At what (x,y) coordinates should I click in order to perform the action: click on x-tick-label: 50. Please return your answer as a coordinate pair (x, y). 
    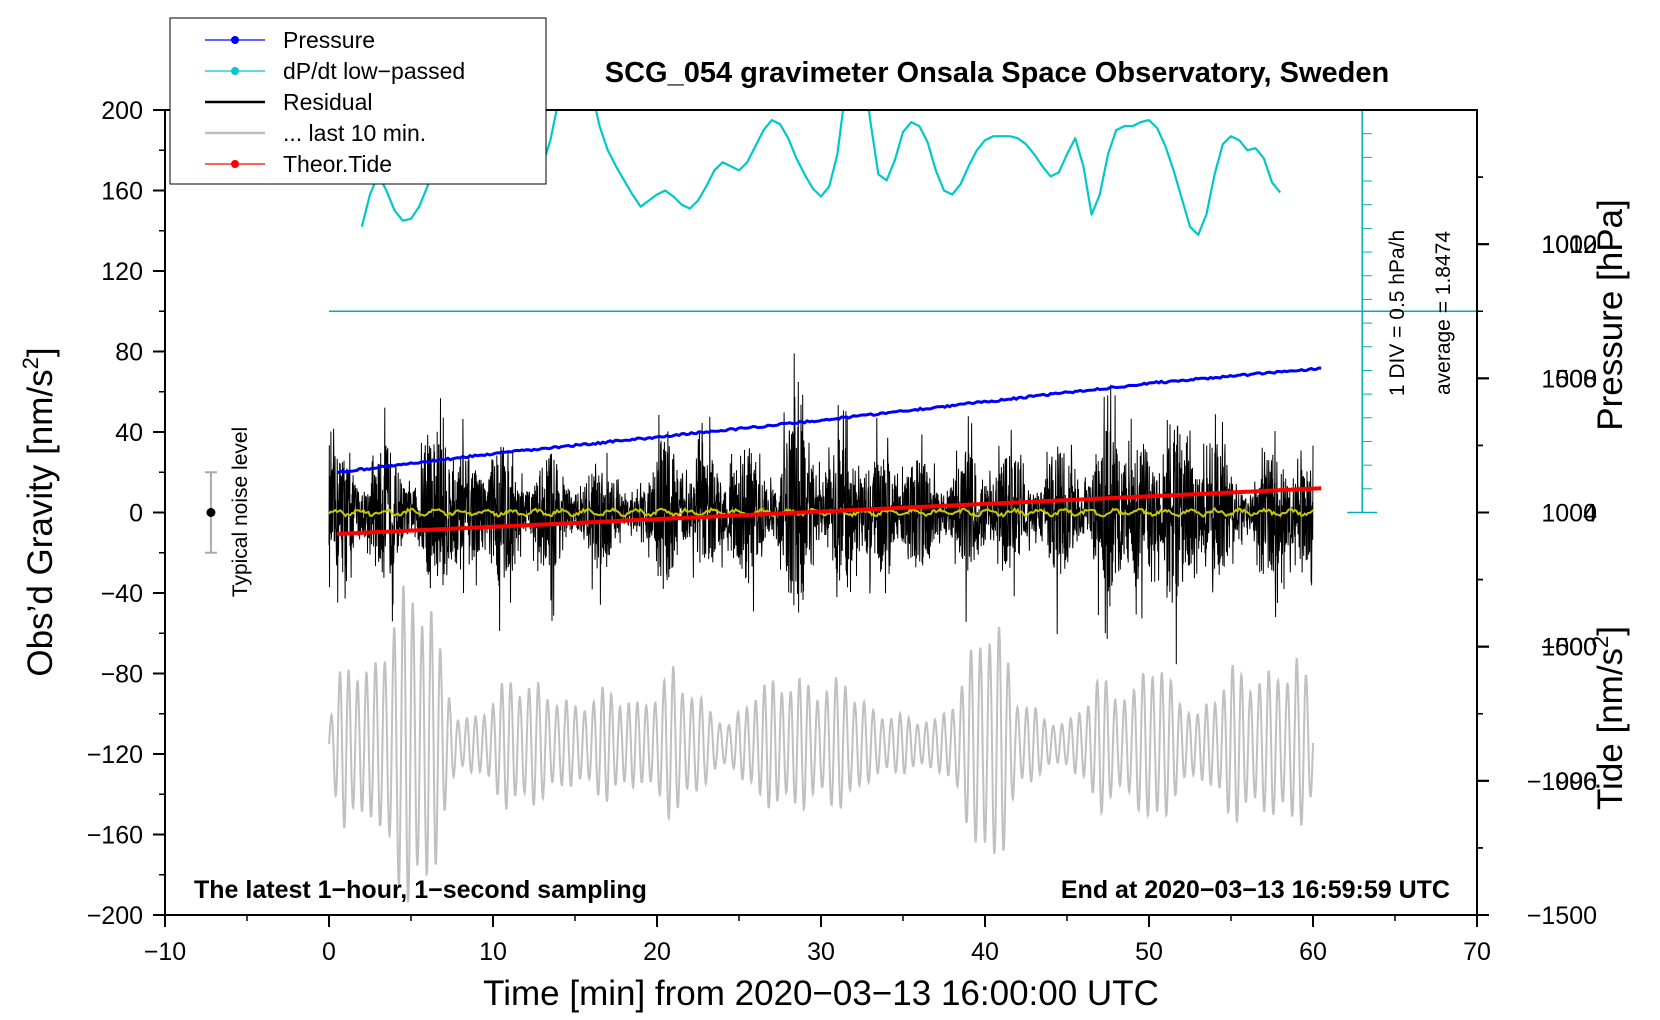
    Looking at the image, I should click on (1149, 952).